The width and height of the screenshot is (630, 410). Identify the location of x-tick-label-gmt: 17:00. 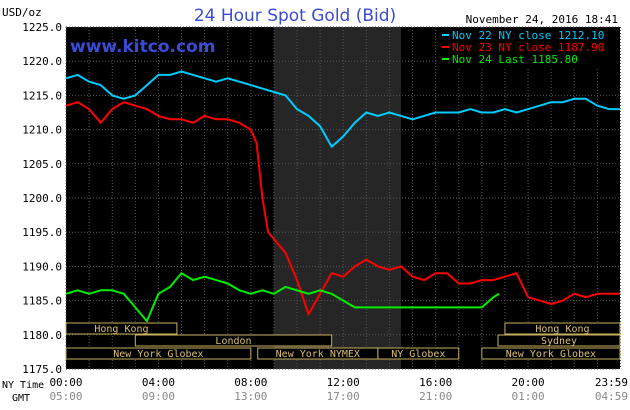
(343, 396).